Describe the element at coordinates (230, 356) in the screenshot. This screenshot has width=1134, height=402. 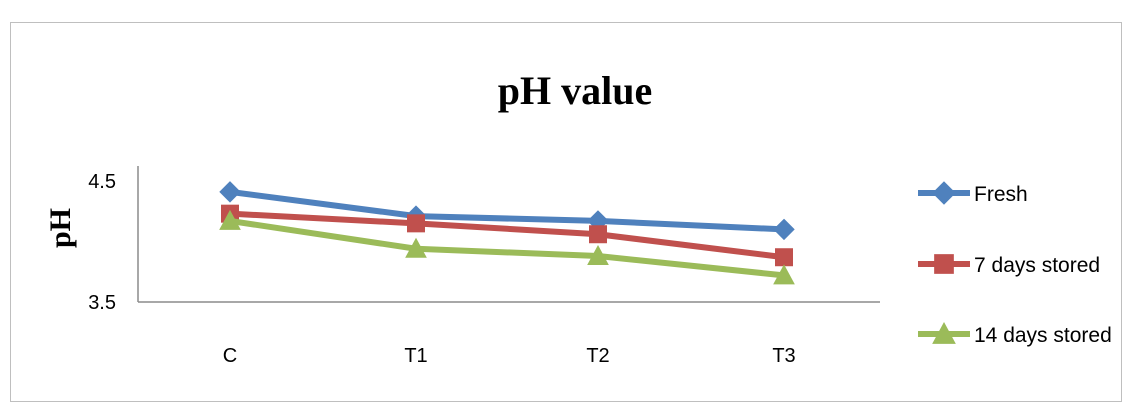
I see `x-tick-label: C` at that location.